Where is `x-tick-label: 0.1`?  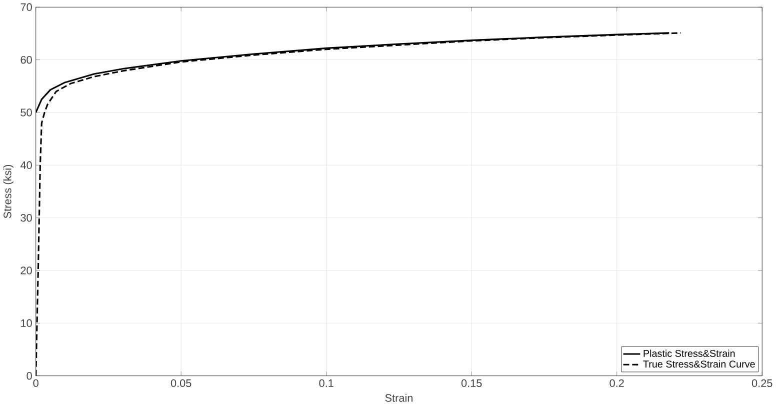 x-tick-label: 0.1 is located at coordinates (326, 383).